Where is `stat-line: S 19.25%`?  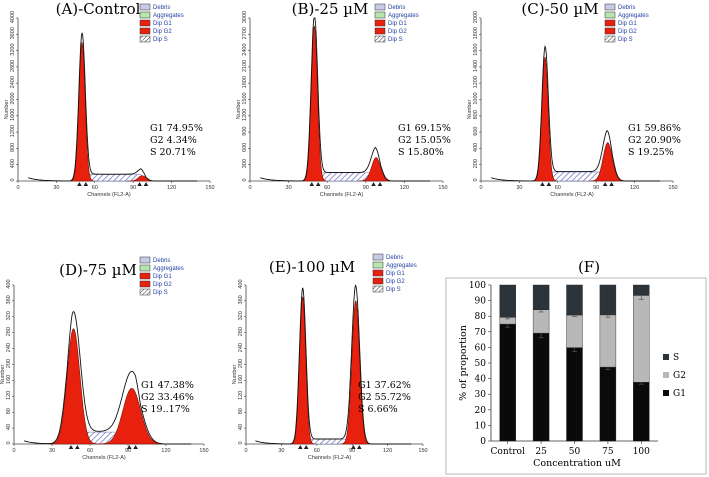
stat-line: S 19.25% is located at coordinates (651, 152).